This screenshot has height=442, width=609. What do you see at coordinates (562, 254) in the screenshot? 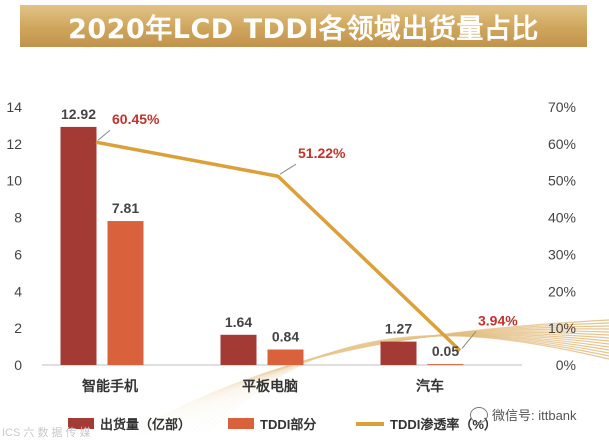
I see `y-right-tick-label: 30%` at bounding box center [562, 254].